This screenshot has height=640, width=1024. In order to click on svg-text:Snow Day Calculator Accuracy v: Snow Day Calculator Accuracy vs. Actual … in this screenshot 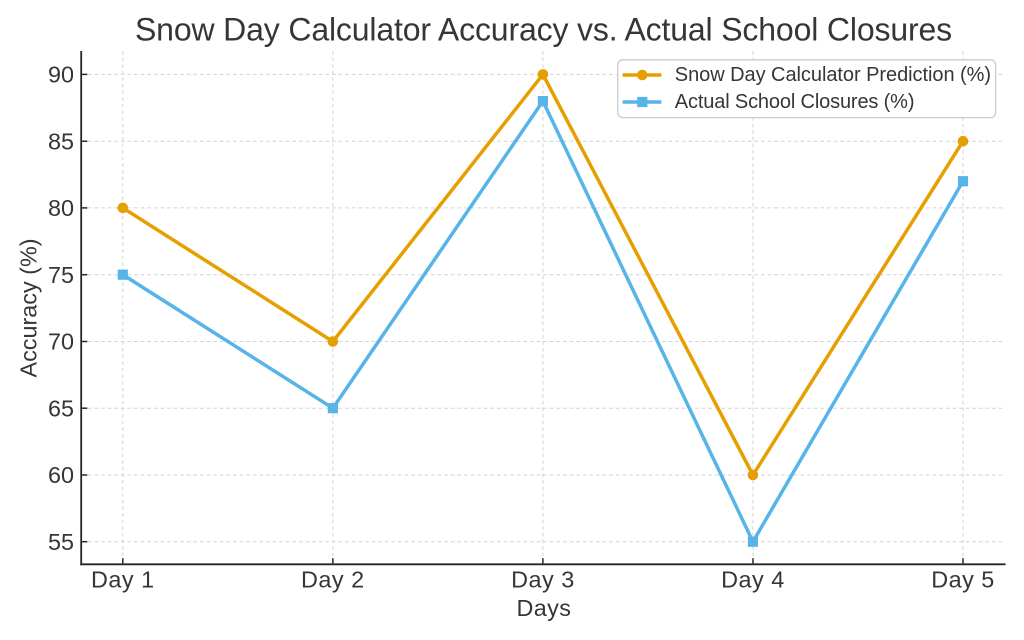, I will do `click(543, 29)`.